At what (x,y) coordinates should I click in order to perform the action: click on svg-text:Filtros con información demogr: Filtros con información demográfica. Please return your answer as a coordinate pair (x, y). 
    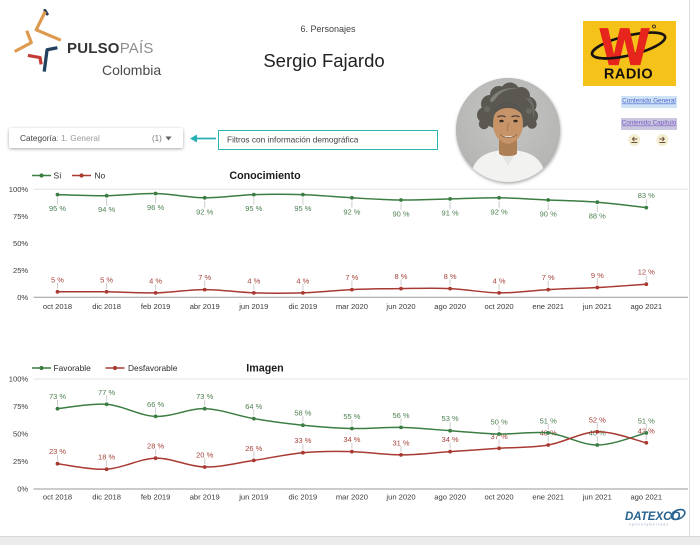
    Looking at the image, I should click on (293, 140).